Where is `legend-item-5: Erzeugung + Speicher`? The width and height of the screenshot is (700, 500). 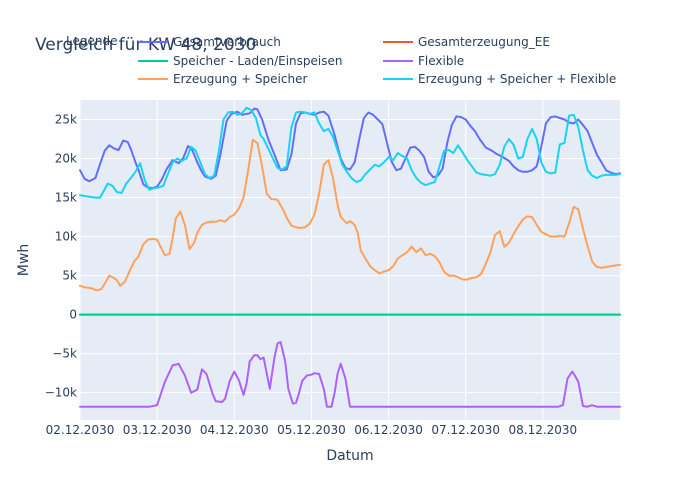 legend-item-5: Erzeugung + Speicher is located at coordinates (222, 79).